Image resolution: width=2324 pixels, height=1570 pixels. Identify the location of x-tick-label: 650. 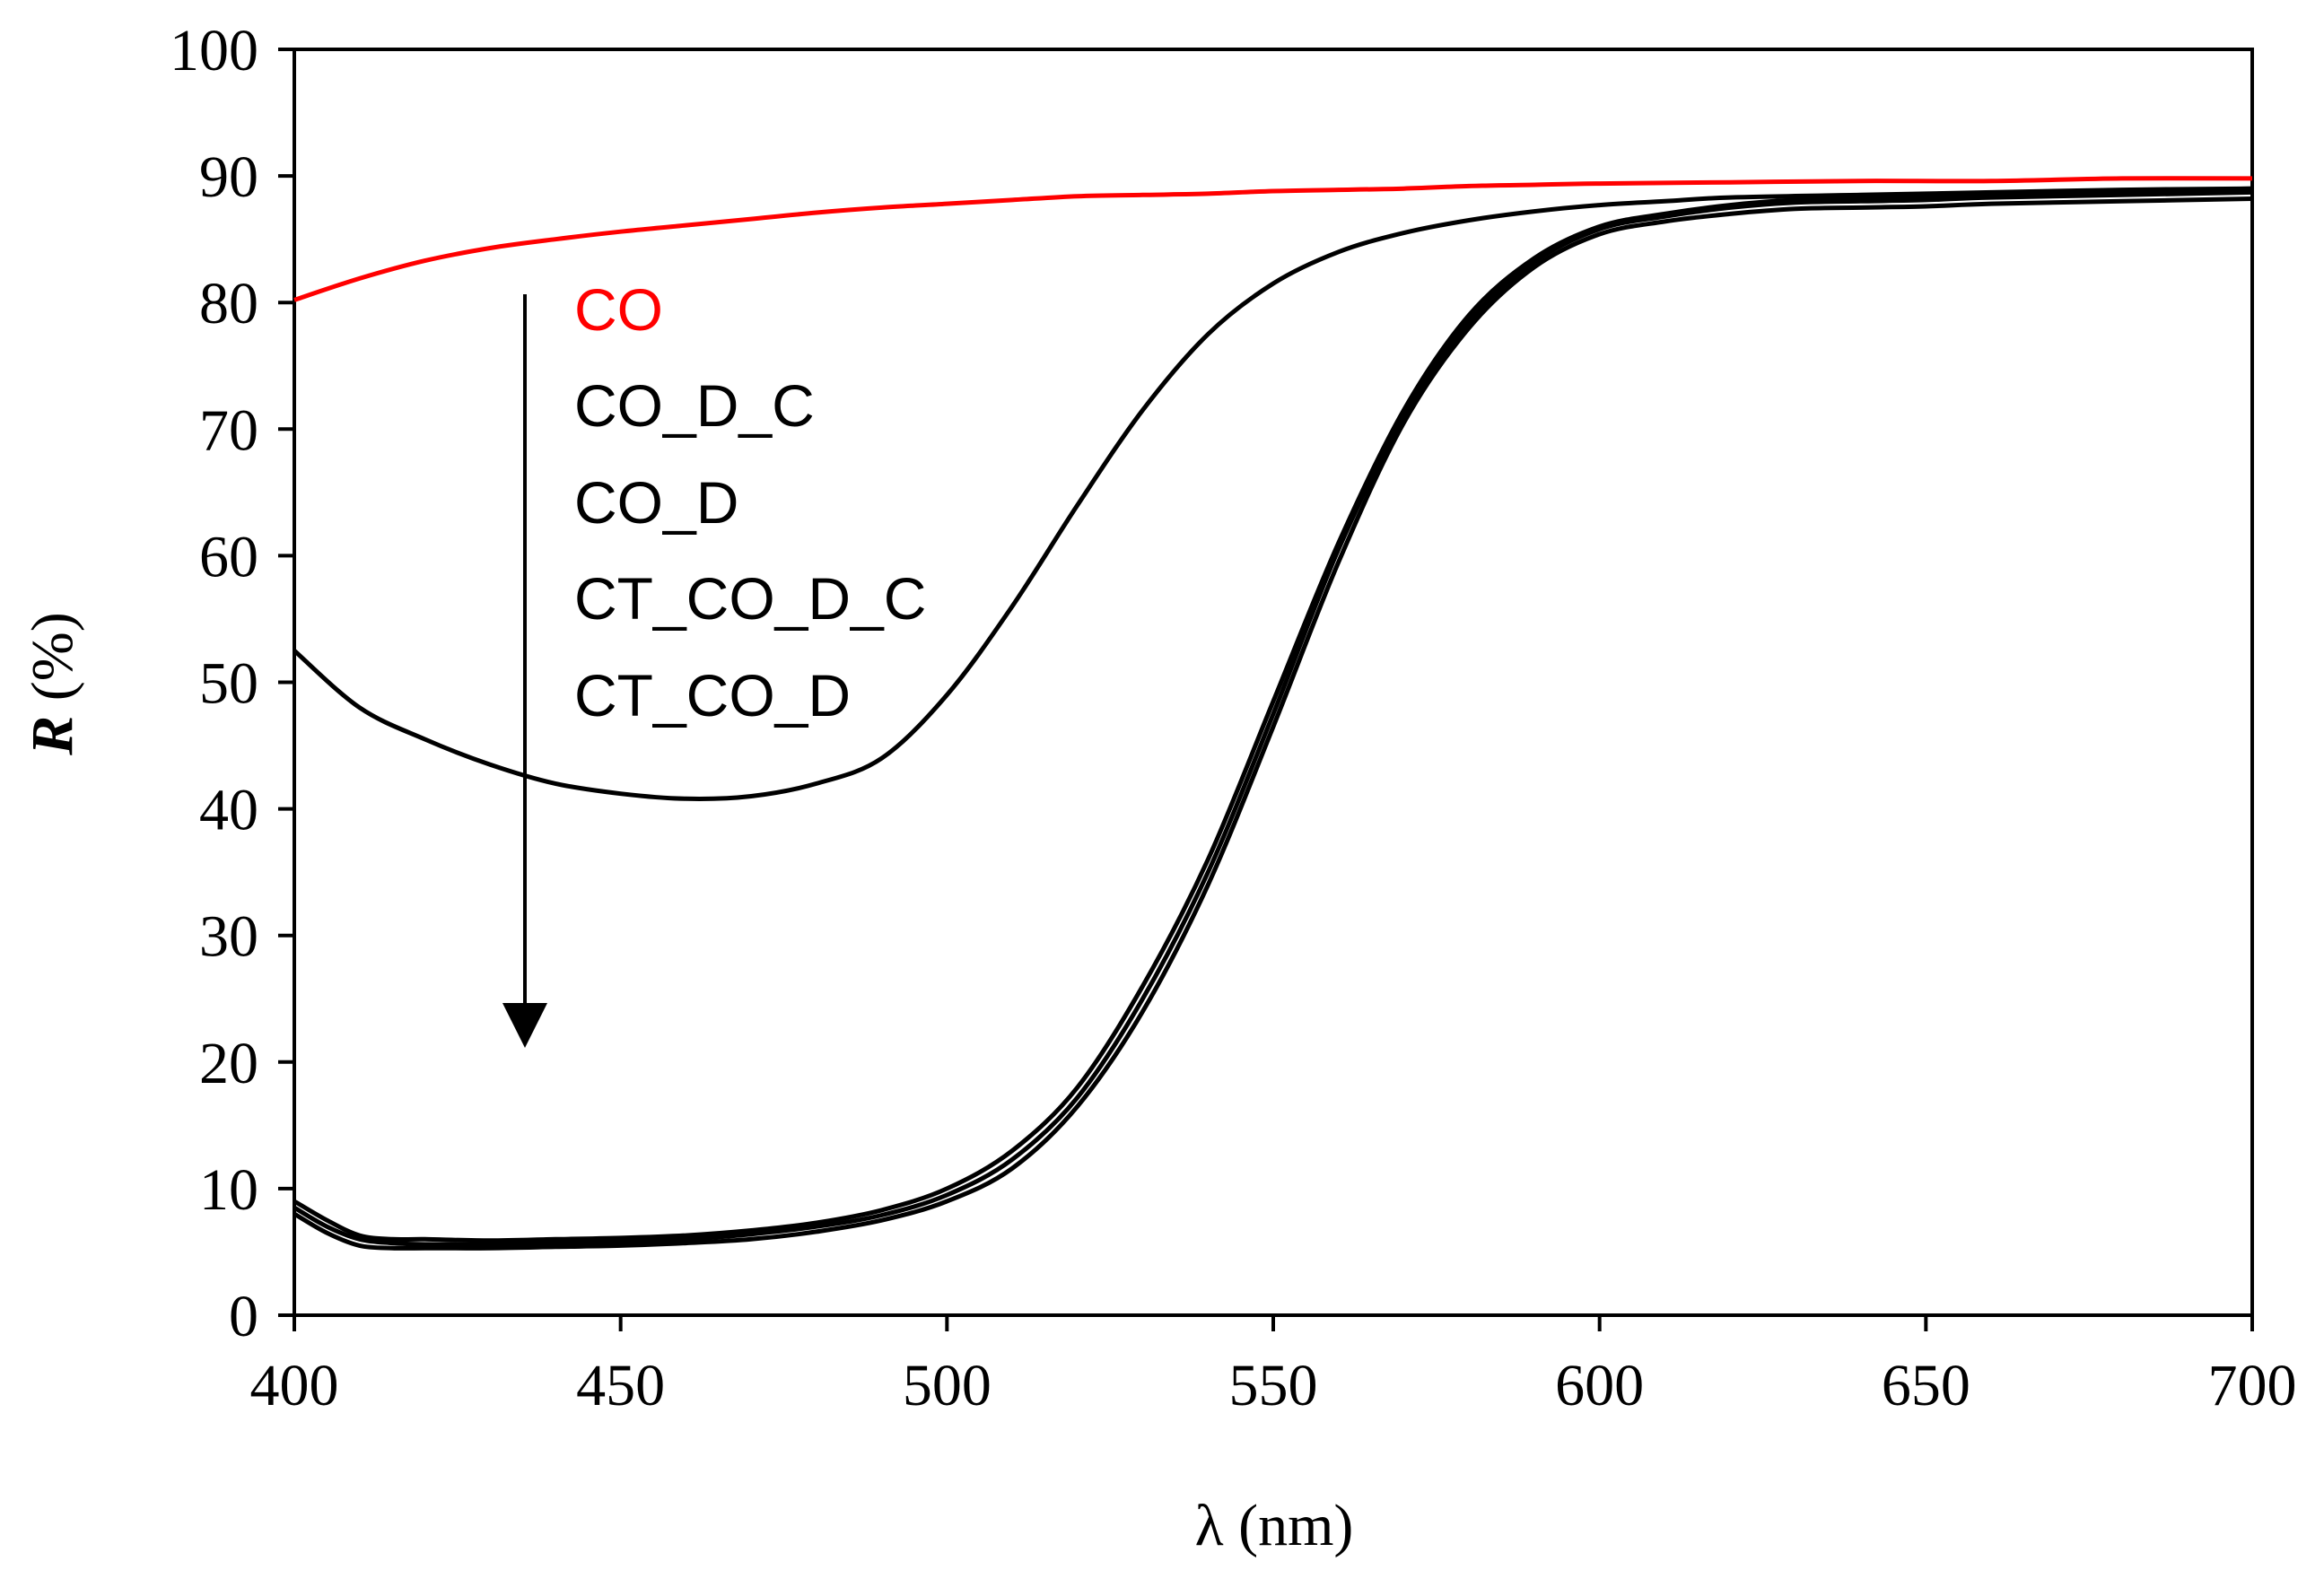
(1926, 1385).